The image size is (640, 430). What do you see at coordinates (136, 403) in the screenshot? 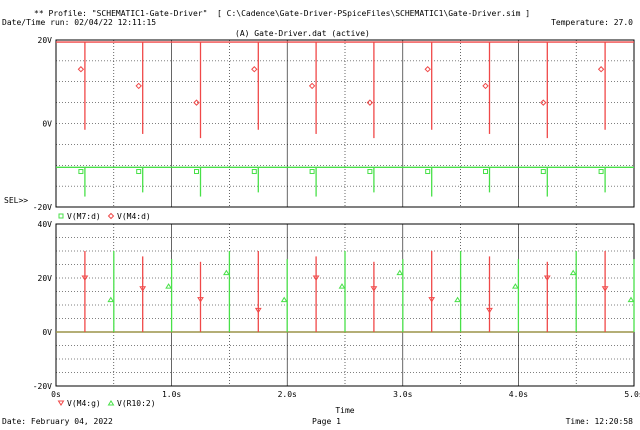
I see `legend-label-bottom-1: V(R10:2)` at bounding box center [136, 403].